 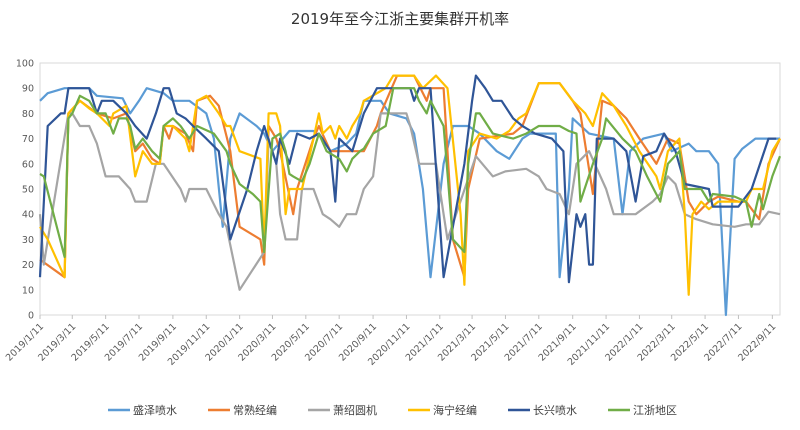 I want to click on legend-item: 常熟经编, so click(x=242, y=410).